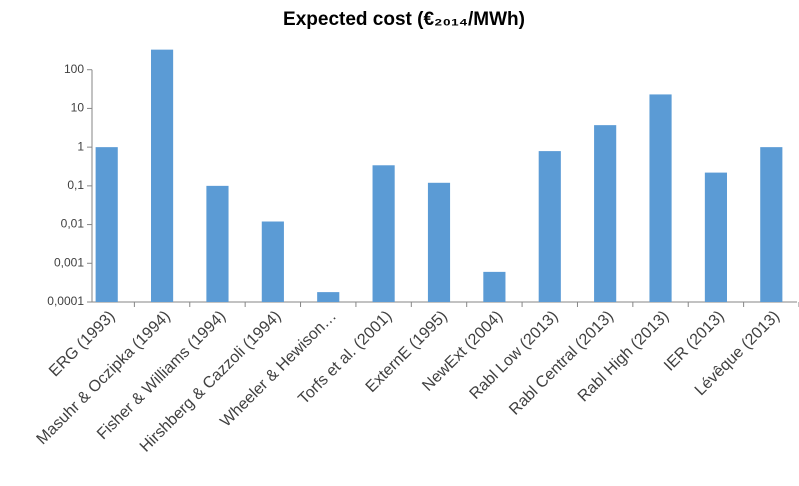 This screenshot has width=799, height=486. I want to click on chart-title: Expected cost (€₂₀₁₄/MWh), so click(404, 19).